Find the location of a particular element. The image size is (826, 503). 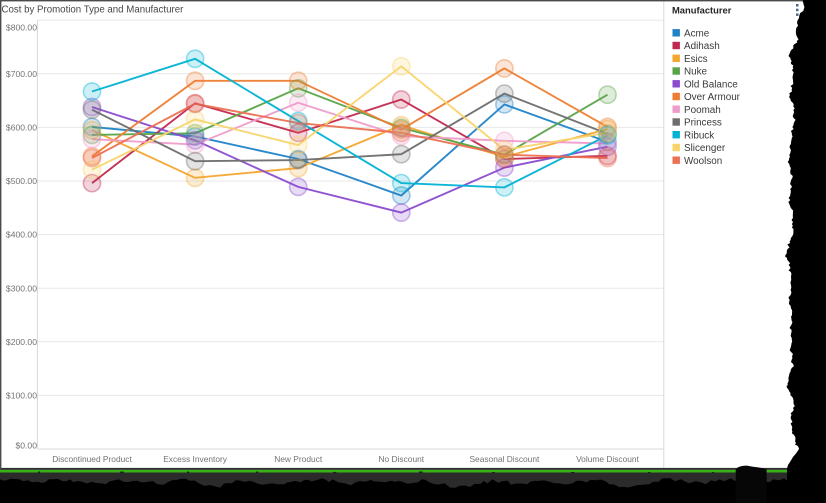

svg-text: $700.00 is located at coordinates (21, 74).